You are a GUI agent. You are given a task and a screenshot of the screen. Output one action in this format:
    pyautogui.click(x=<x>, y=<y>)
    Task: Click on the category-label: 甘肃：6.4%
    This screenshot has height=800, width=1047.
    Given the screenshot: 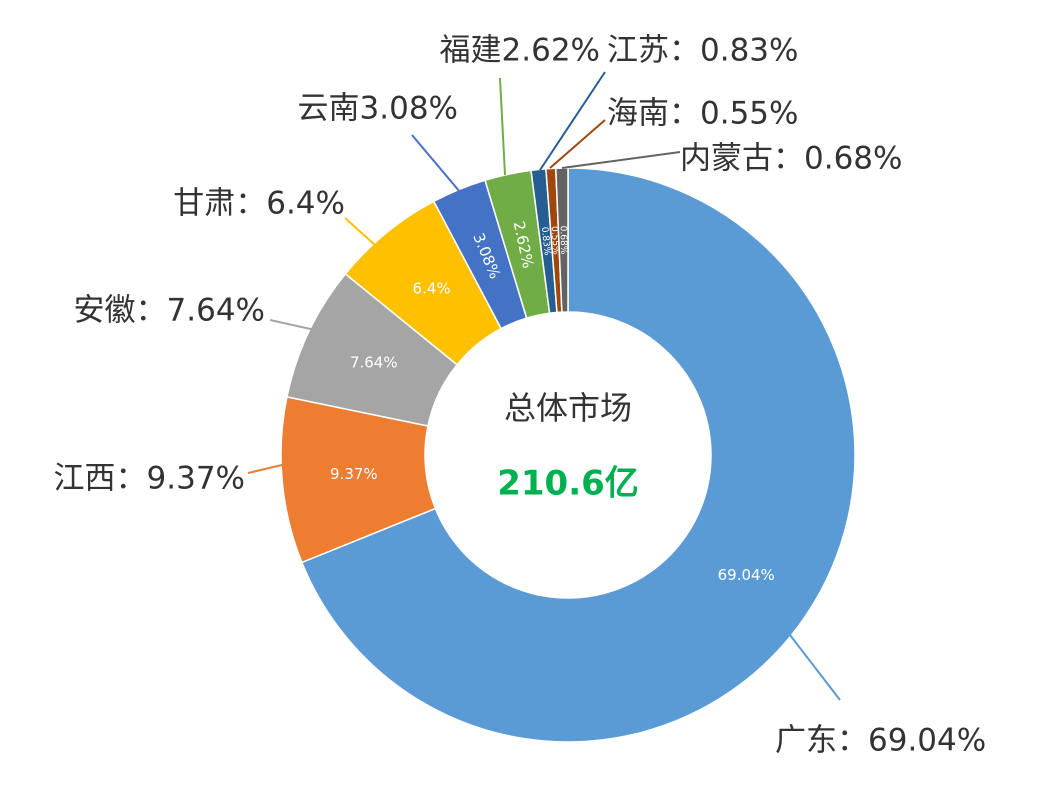 What is the action you would take?
    pyautogui.click(x=259, y=204)
    